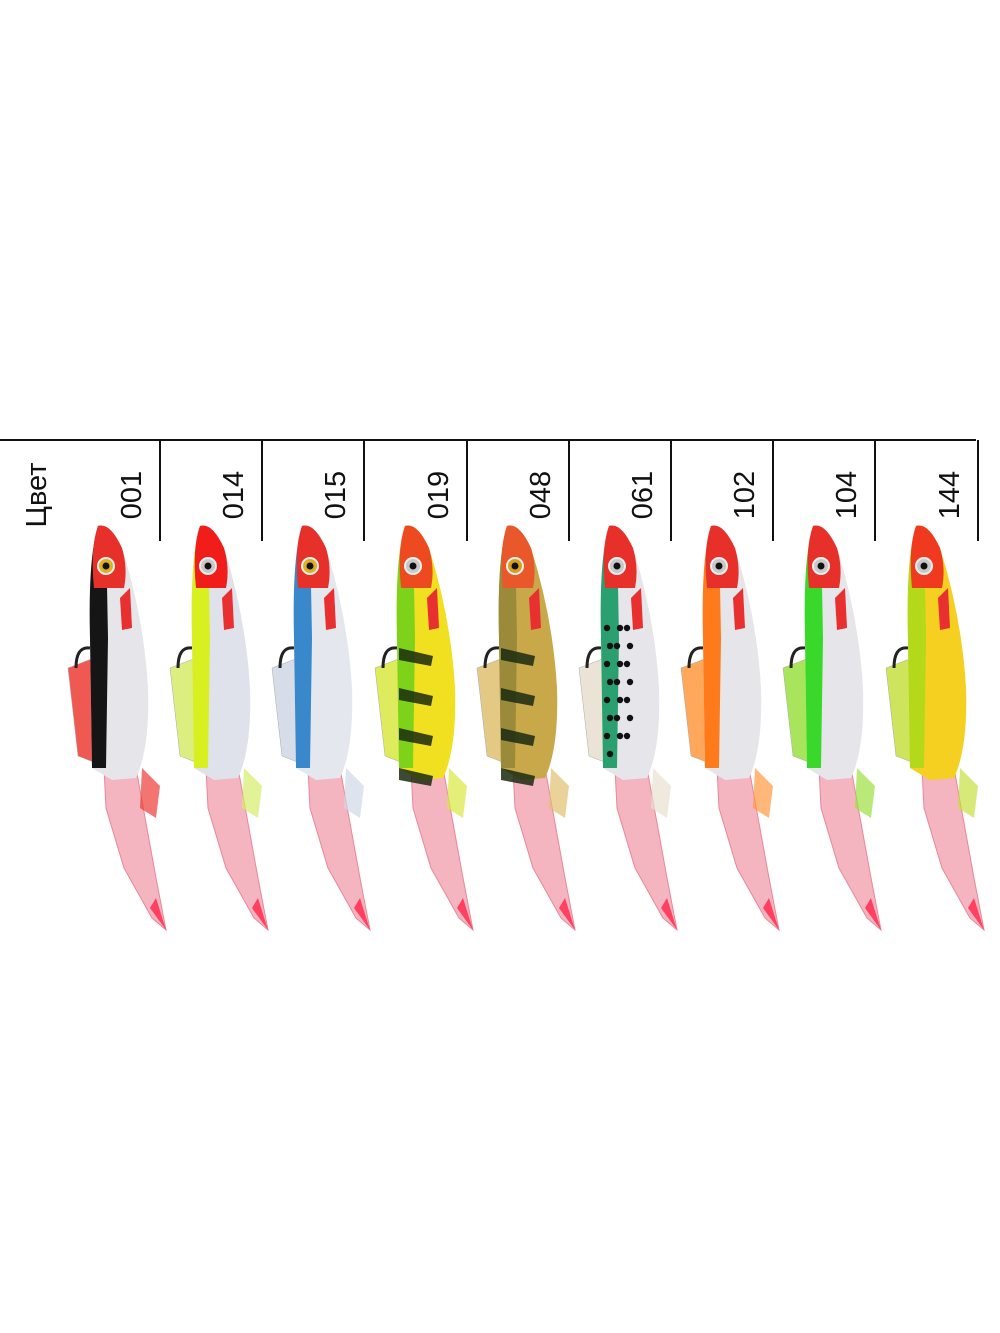 This screenshot has height=1333, width=1000. Describe the element at coordinates (37, 495) in the screenshot. I see `color-header-label: Цвет` at that location.